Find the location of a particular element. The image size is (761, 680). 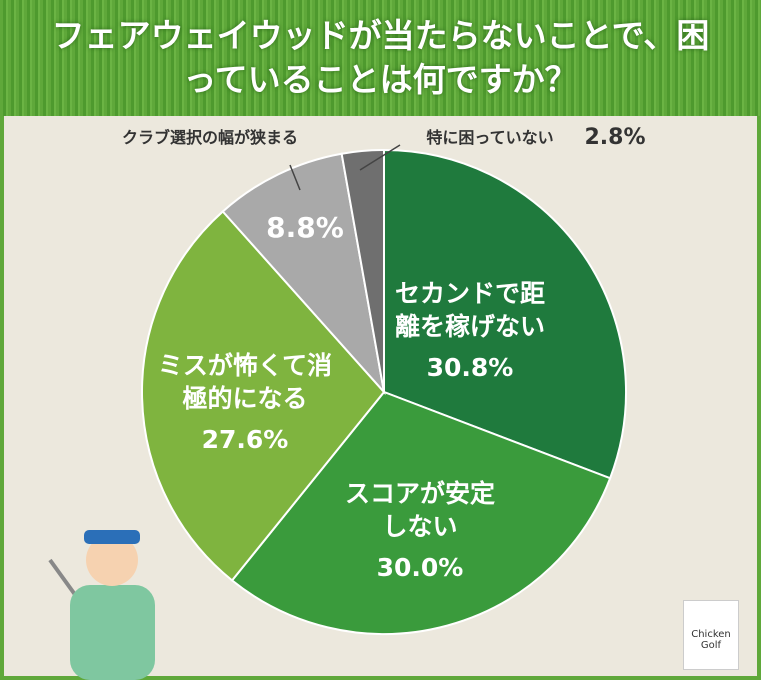

category-label: クラブ選択の幅が狭まる is located at coordinates (209, 137).